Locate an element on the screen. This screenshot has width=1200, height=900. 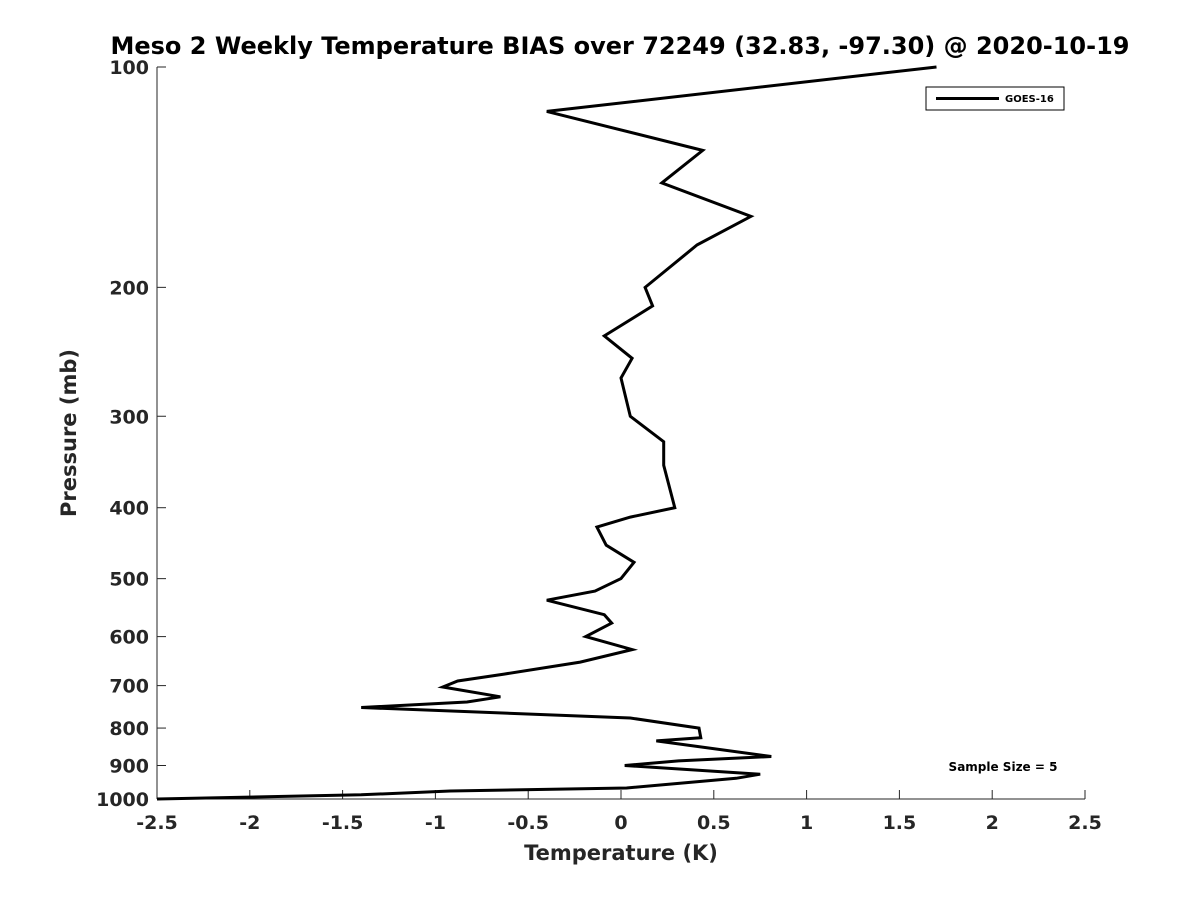
y-tick-label: 400 is located at coordinates (129, 509).